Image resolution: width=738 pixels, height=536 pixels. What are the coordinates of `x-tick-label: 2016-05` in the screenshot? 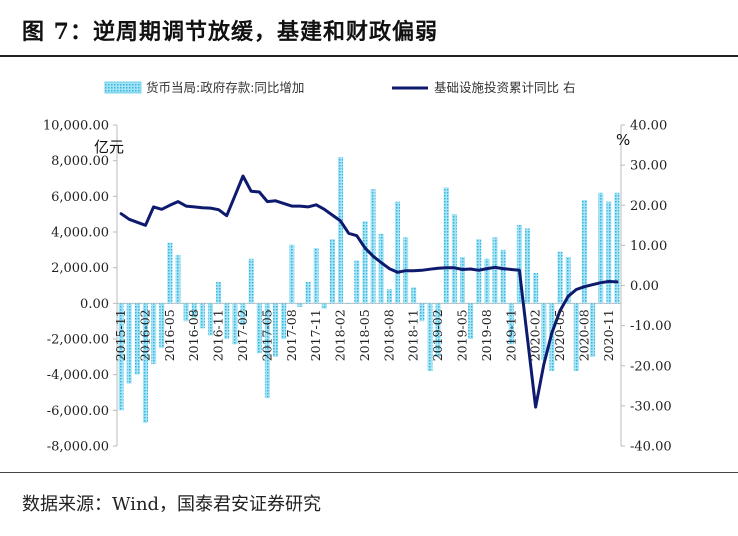 It's located at (169, 335).